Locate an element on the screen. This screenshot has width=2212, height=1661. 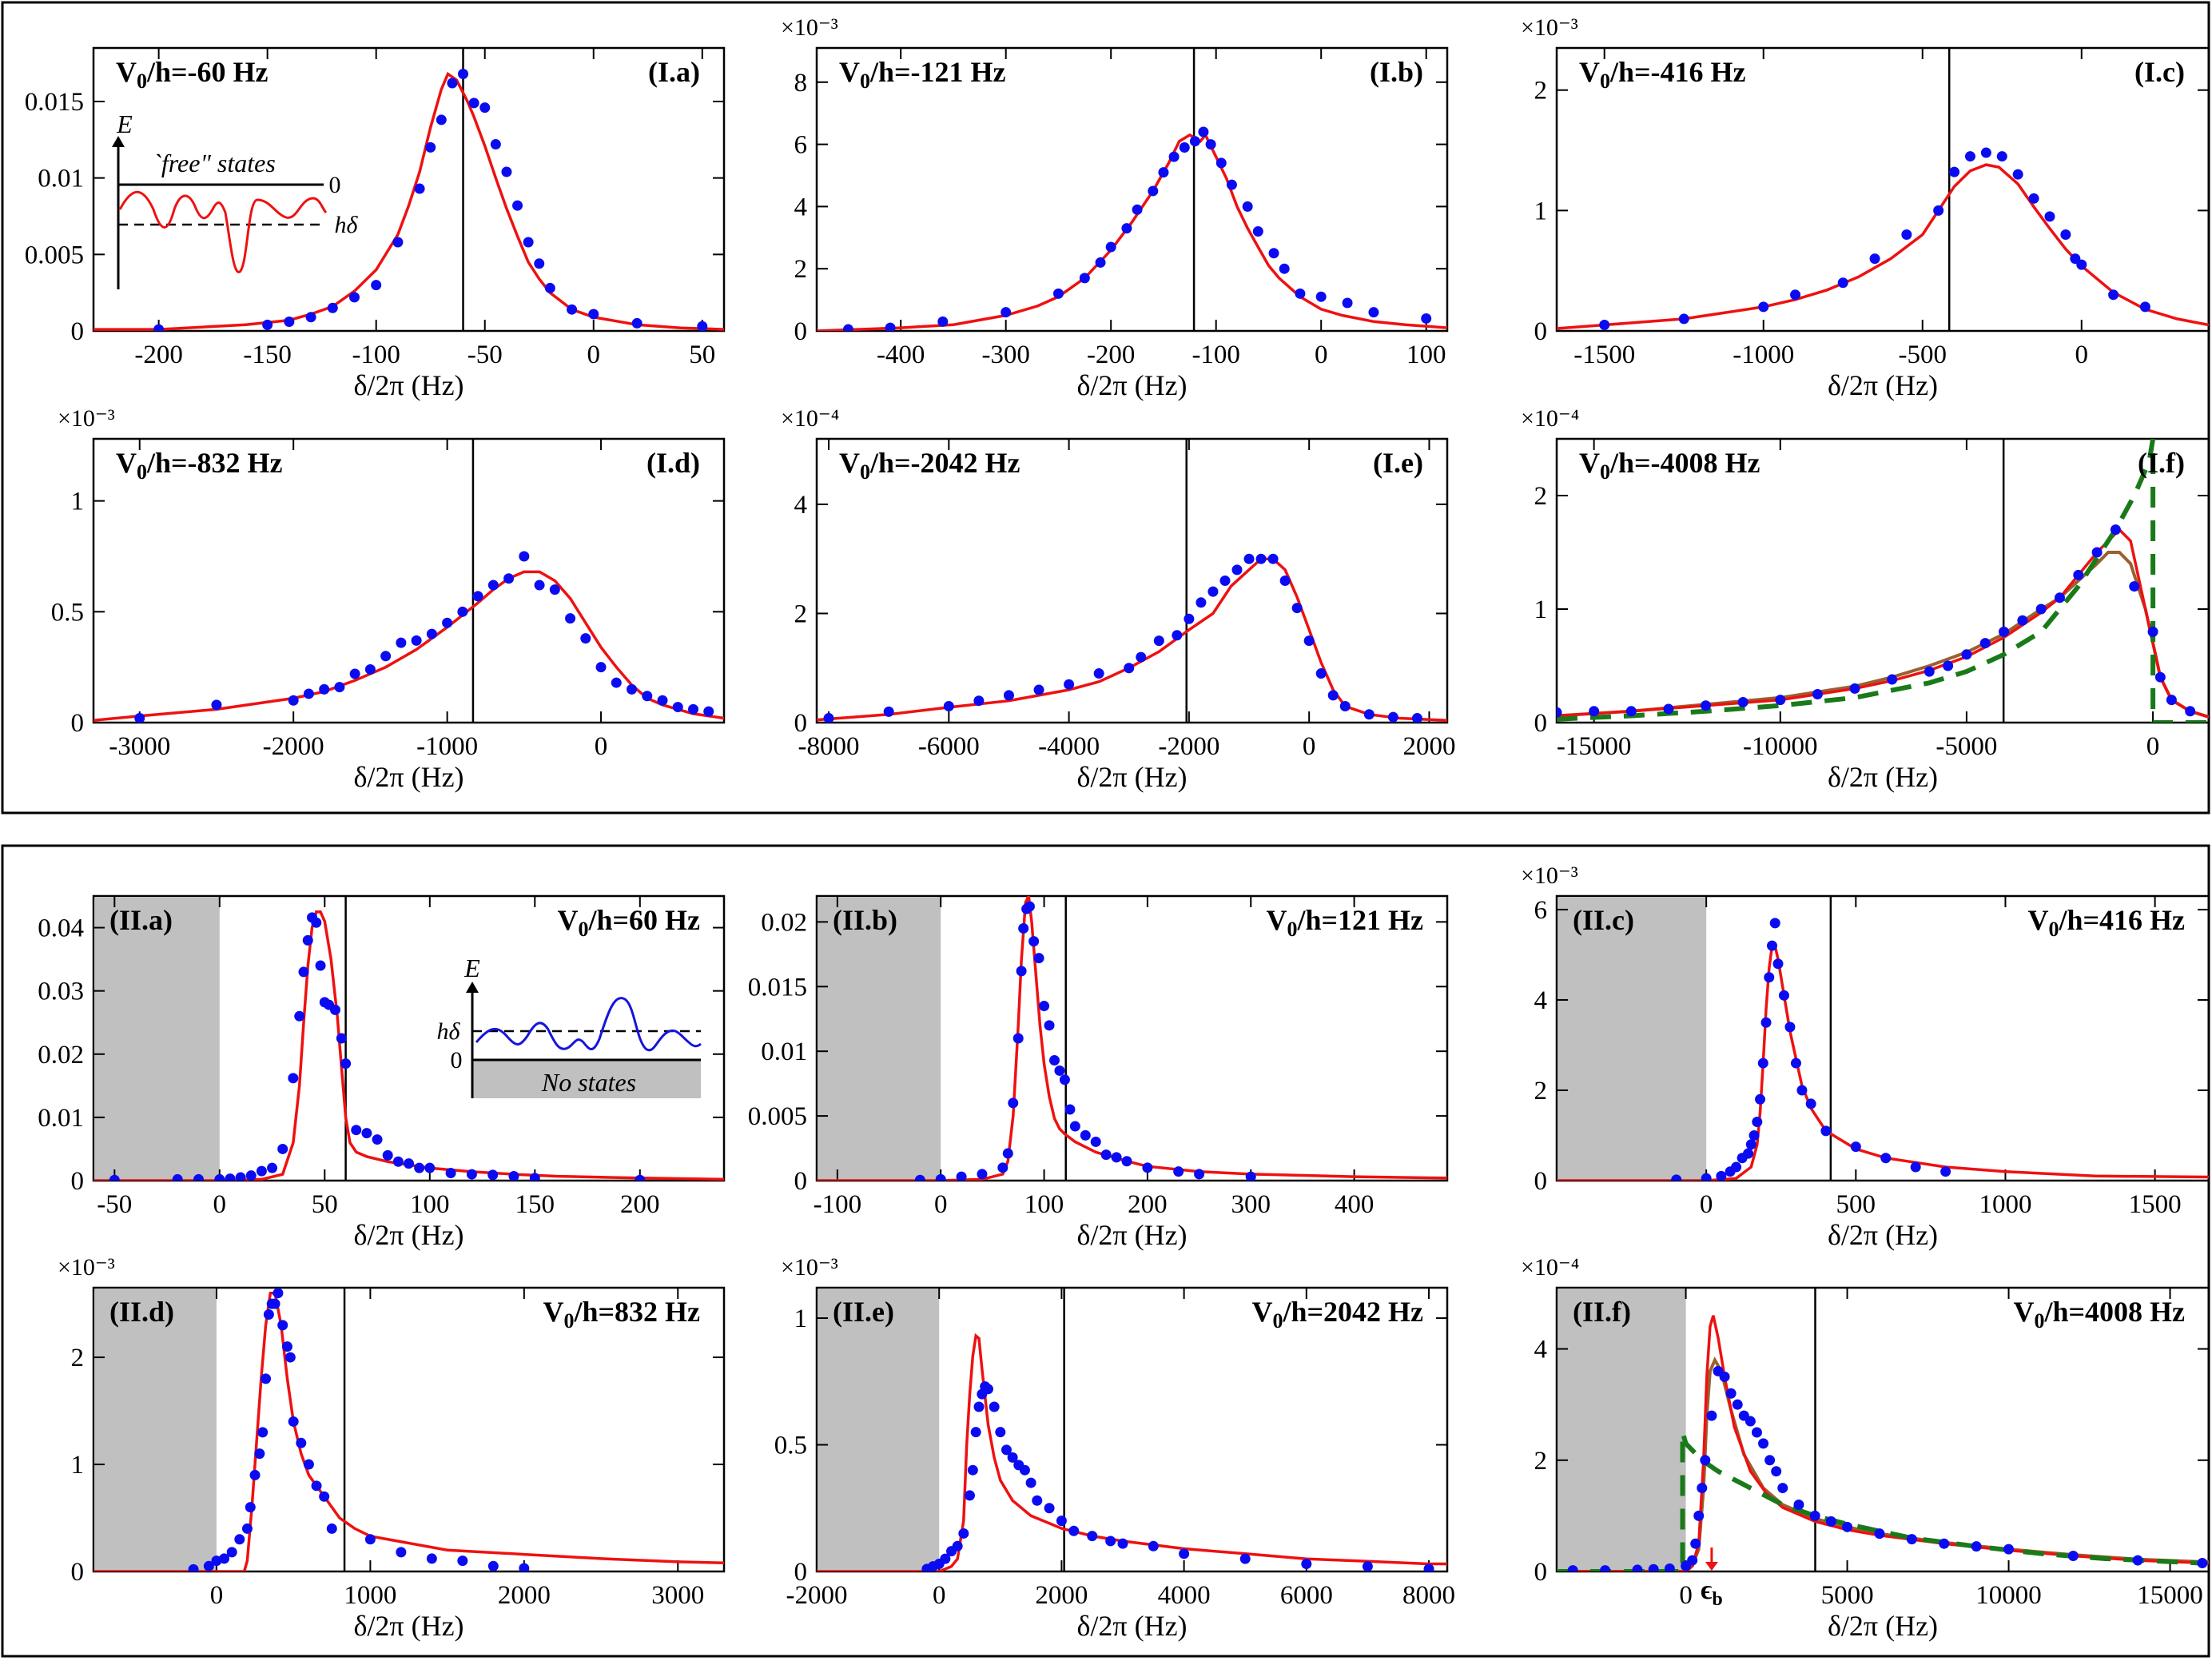
x-tick-label: -2000 is located at coordinates (1188, 746).